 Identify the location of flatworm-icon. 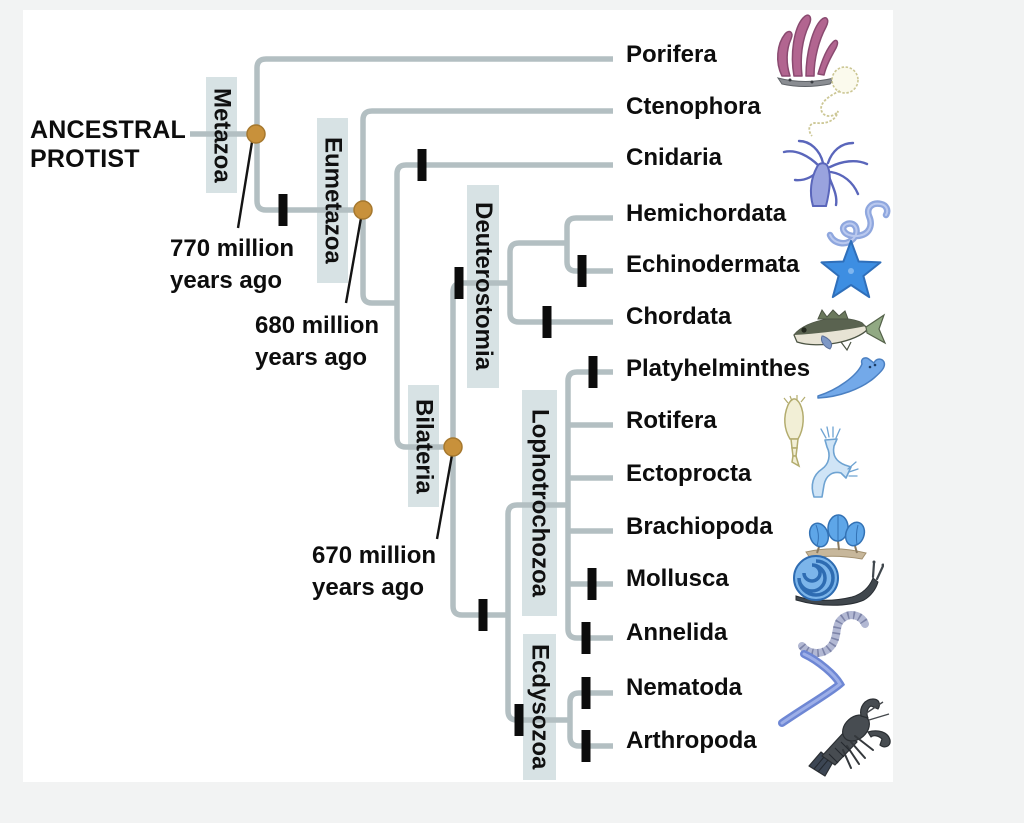
(851, 378).